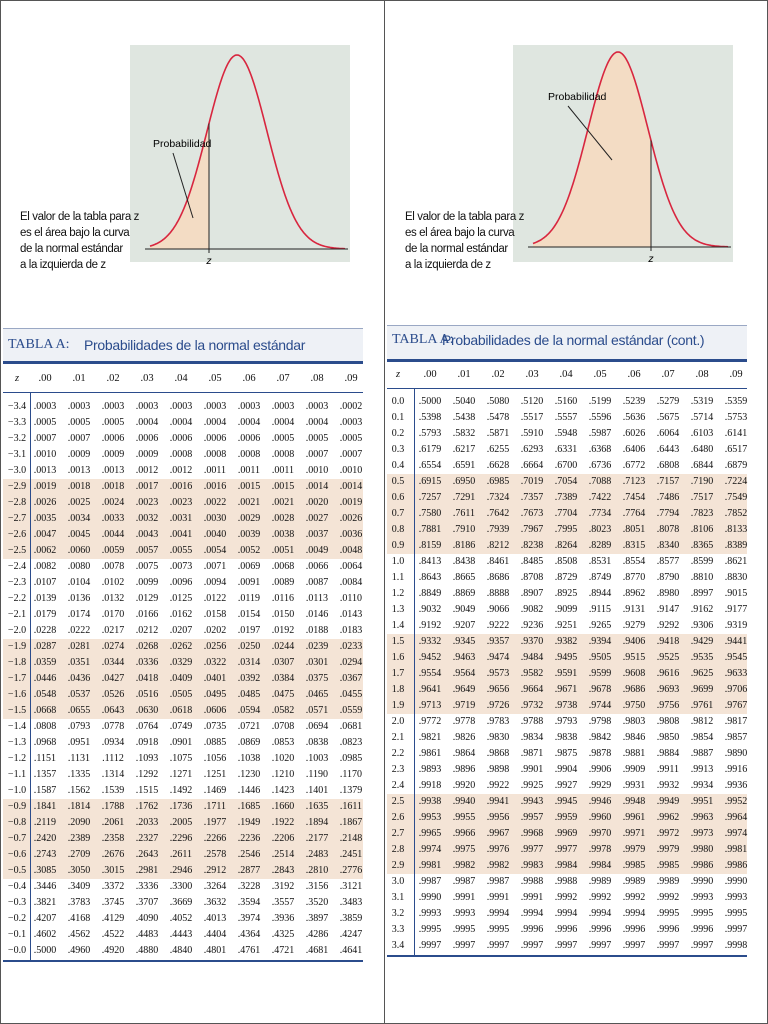 The image size is (768, 1024). Describe the element at coordinates (736, 881) in the screenshot. I see `probability-value: .9990` at that location.